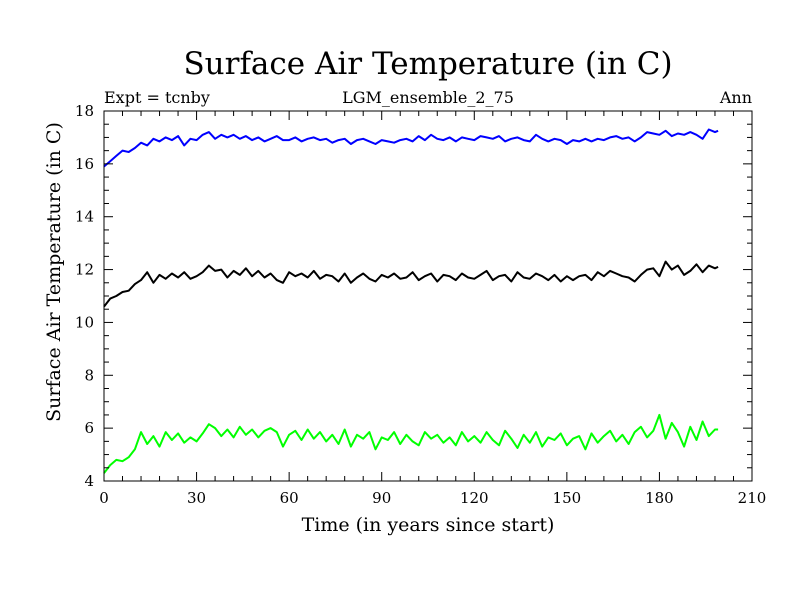  Describe the element at coordinates (411, 443) in the screenshot. I see `series-line-green` at that location.